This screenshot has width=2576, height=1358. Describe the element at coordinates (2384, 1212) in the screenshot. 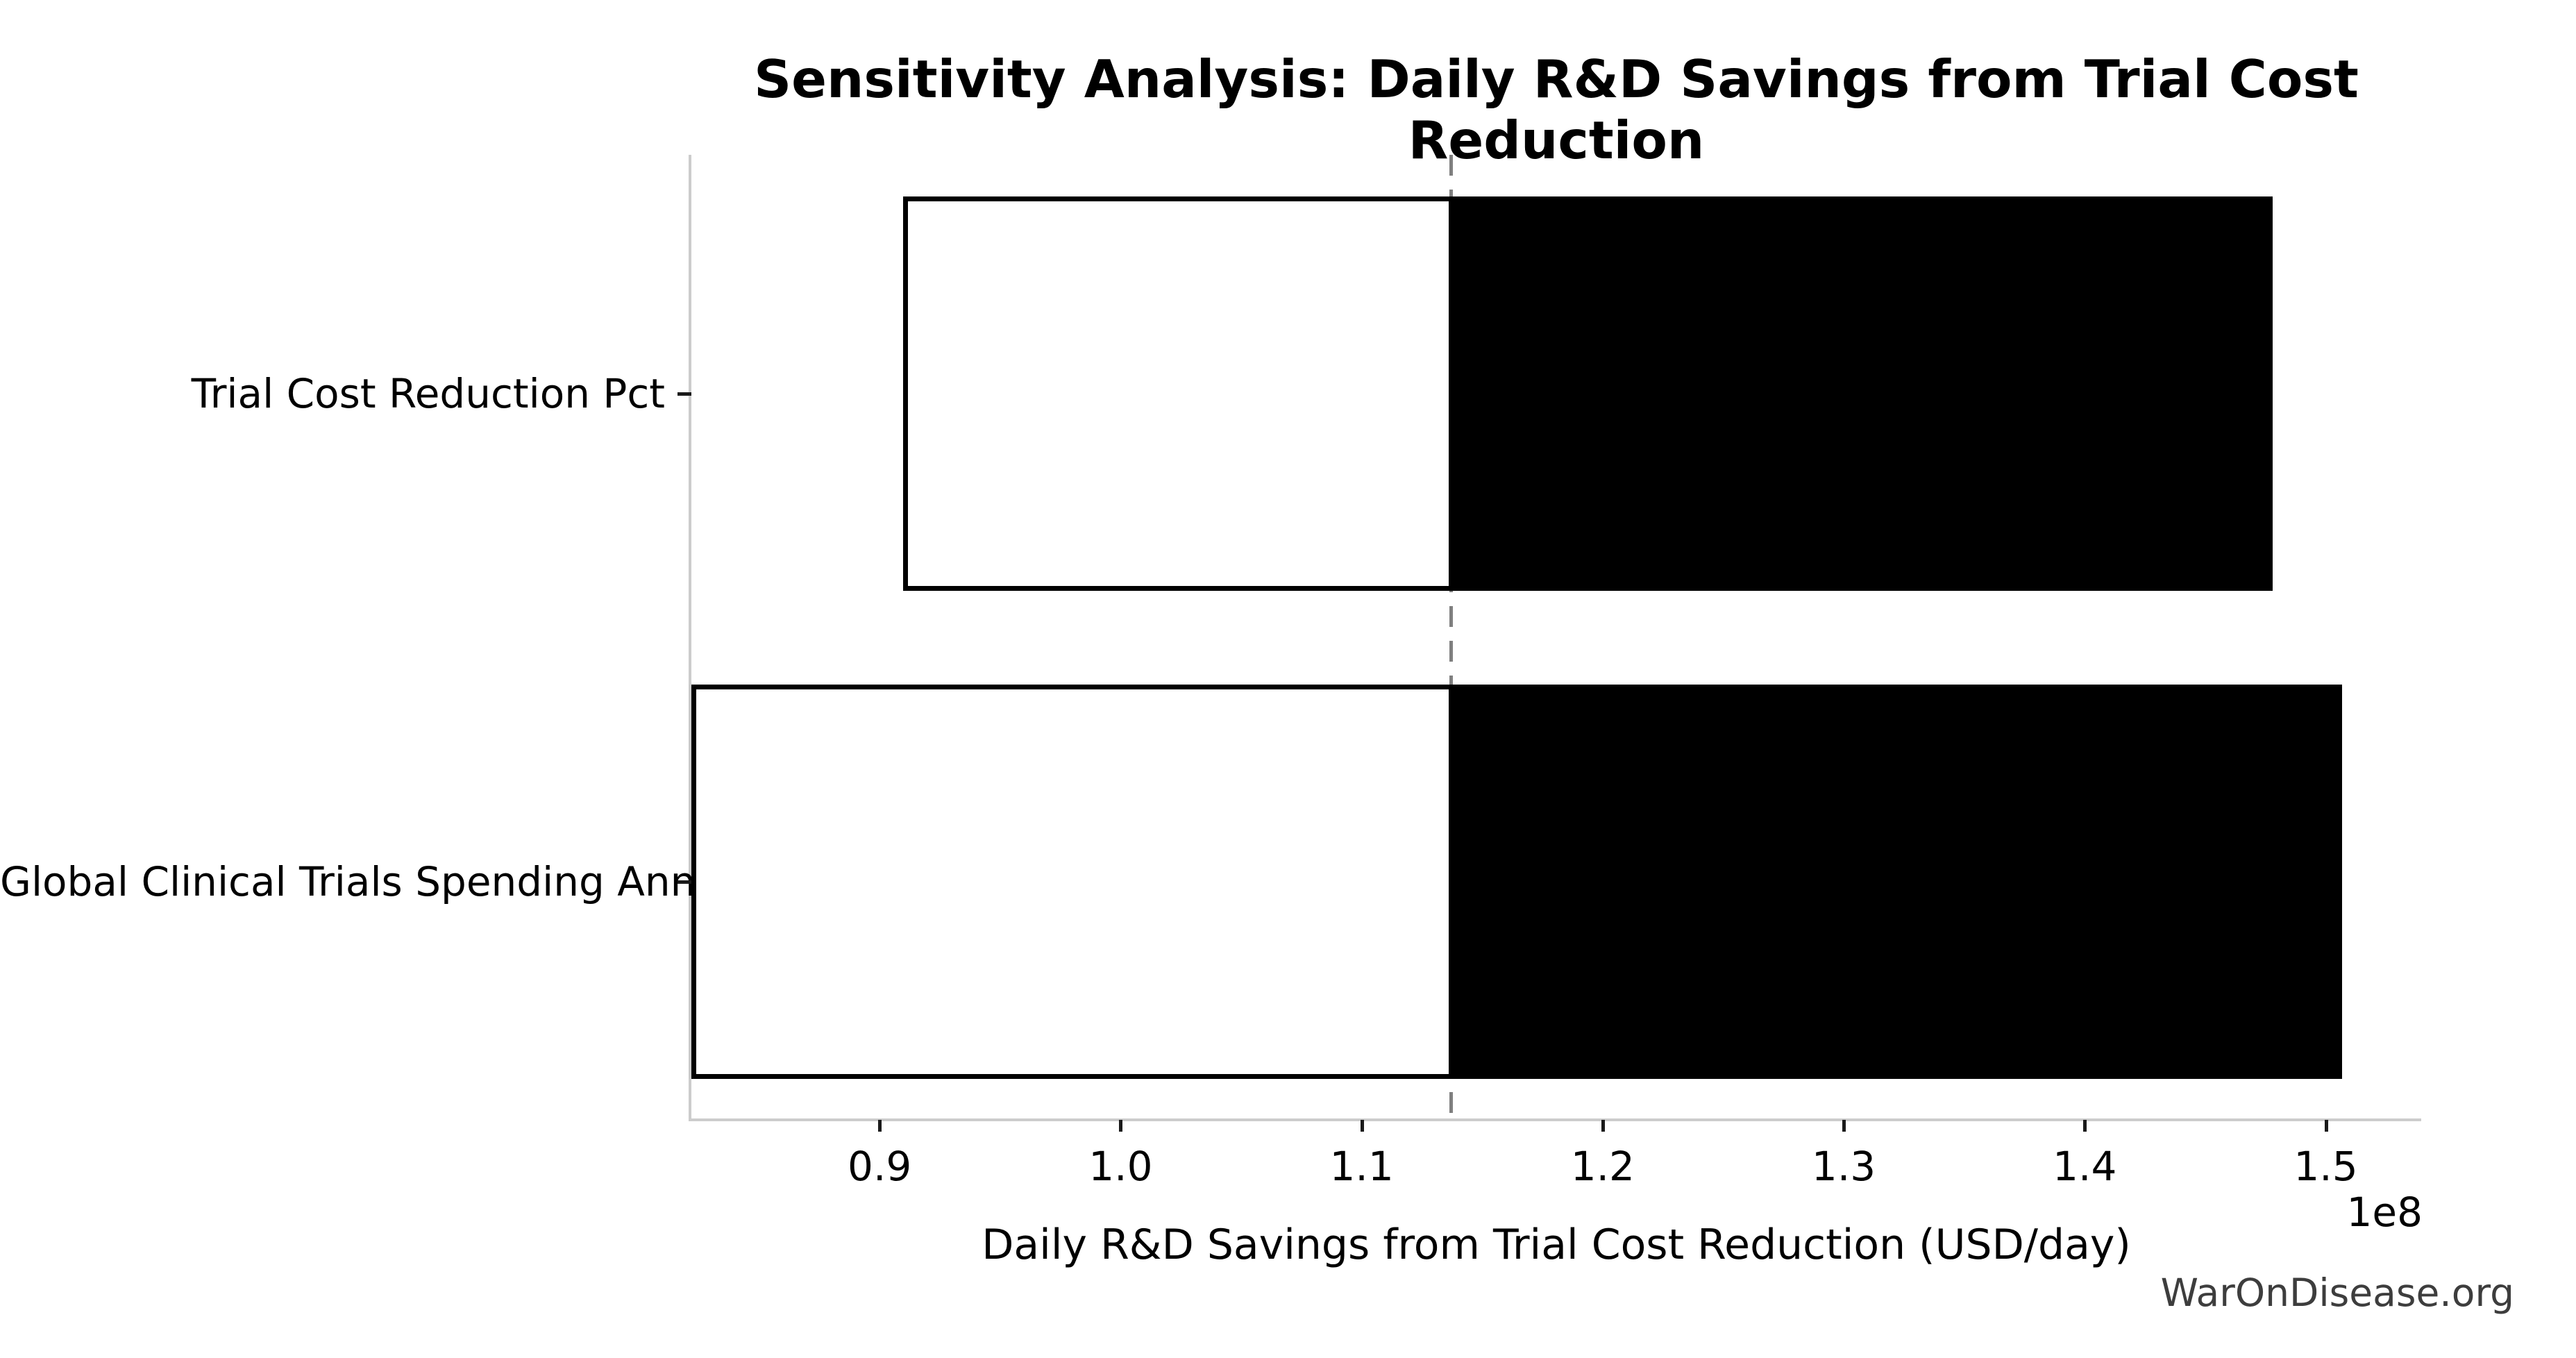

I see `axis-offset-label: 1e8` at that location.